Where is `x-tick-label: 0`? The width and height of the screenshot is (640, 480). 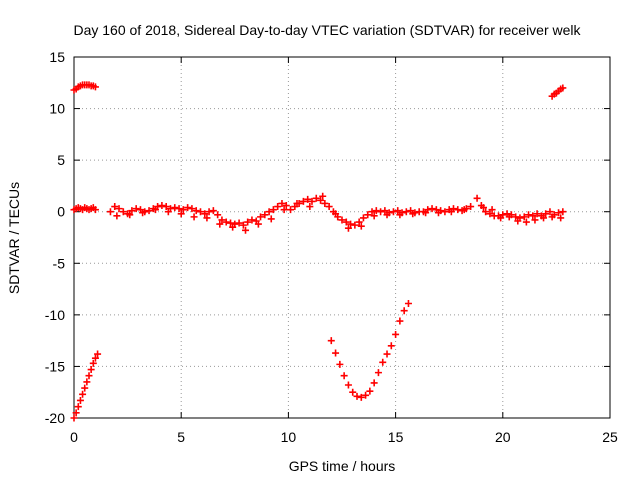 x-tick-label: 0 is located at coordinates (74, 437).